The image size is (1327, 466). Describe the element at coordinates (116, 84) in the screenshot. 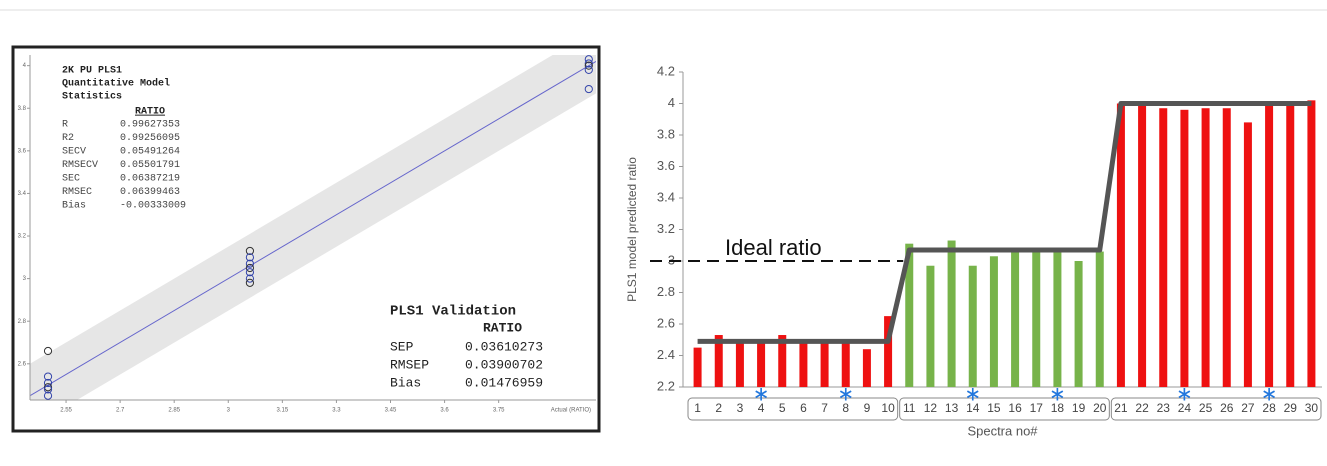

I see `stats-title: Quantitative Model` at that location.